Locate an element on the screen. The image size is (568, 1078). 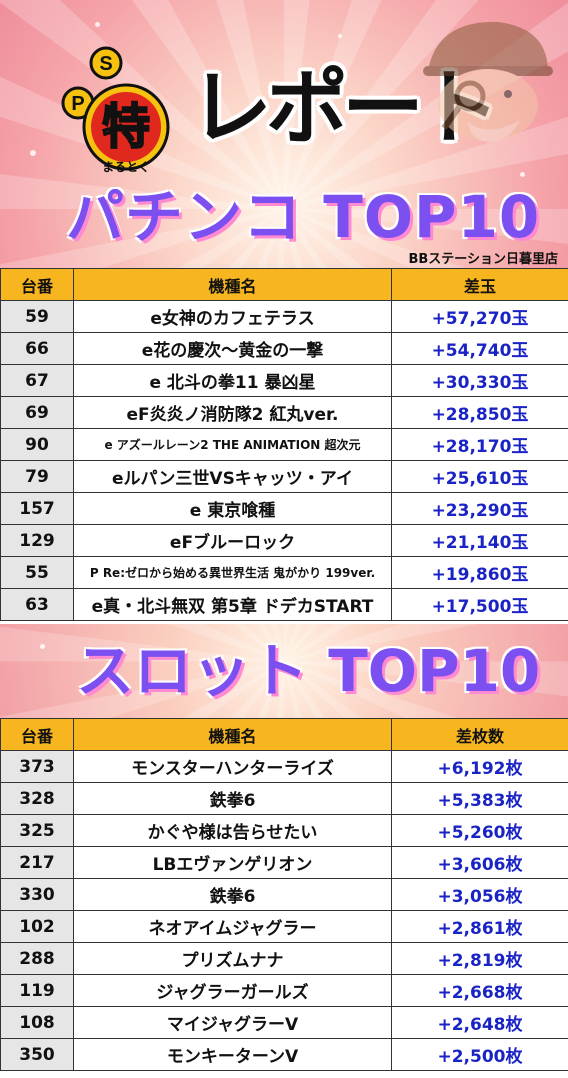
column-header-diff: 差玉 is located at coordinates (479, 284).